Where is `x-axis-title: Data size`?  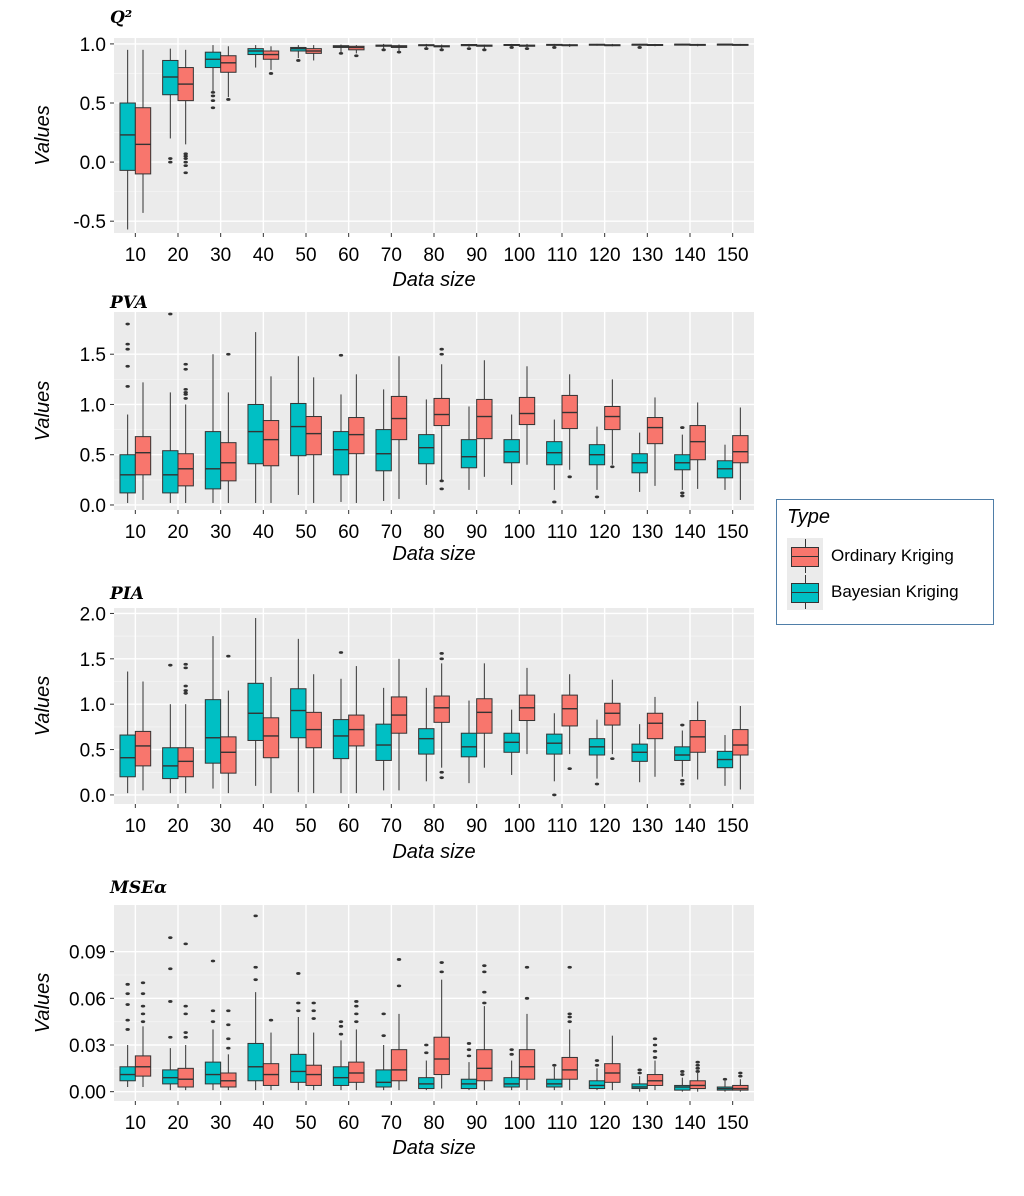
x-axis-title: Data size is located at coordinates (433, 852).